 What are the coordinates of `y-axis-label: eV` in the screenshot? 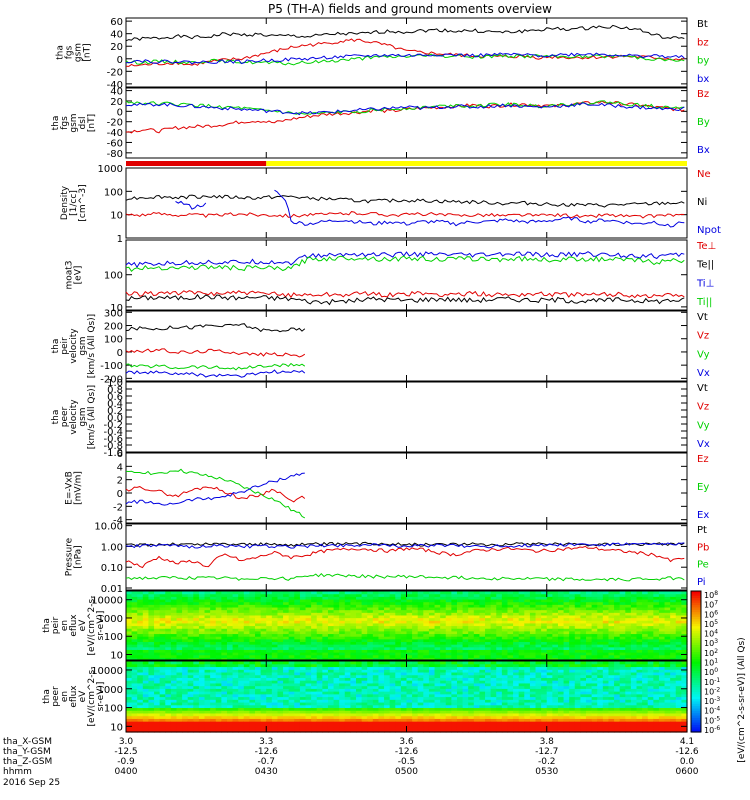 It's located at (83, 625).